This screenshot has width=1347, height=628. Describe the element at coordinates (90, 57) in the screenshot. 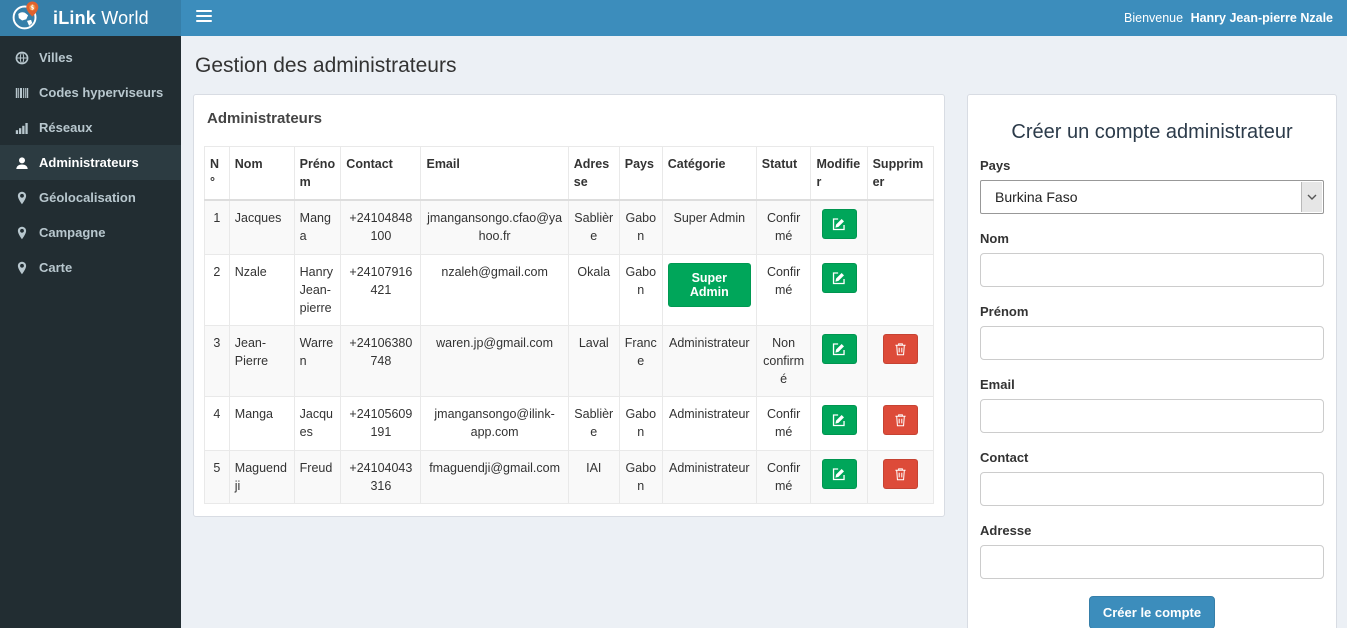

I see `sidebar-item-villes: Villes` at that location.